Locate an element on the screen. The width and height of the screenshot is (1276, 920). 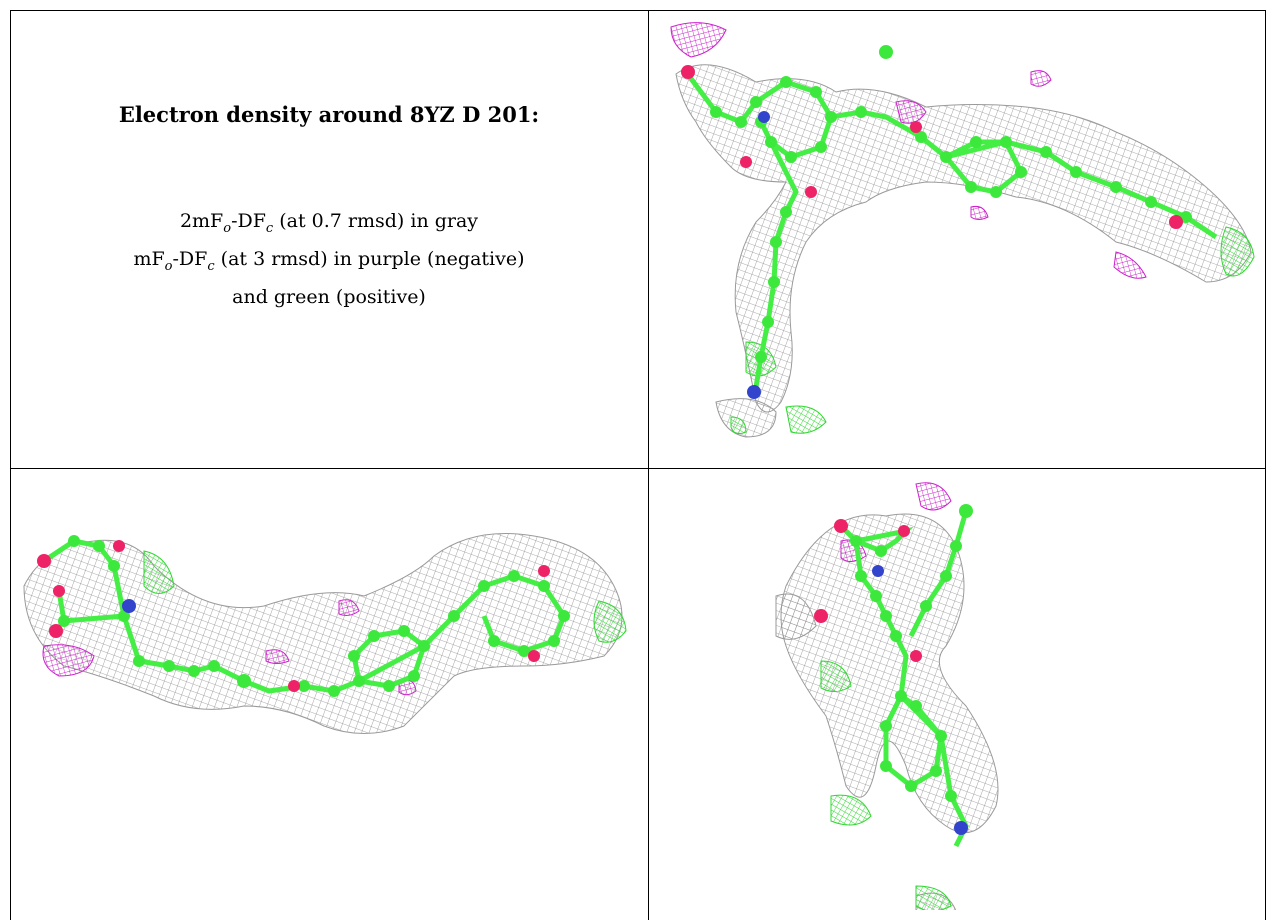
legend-text: 2mF is located at coordinates (201, 221).